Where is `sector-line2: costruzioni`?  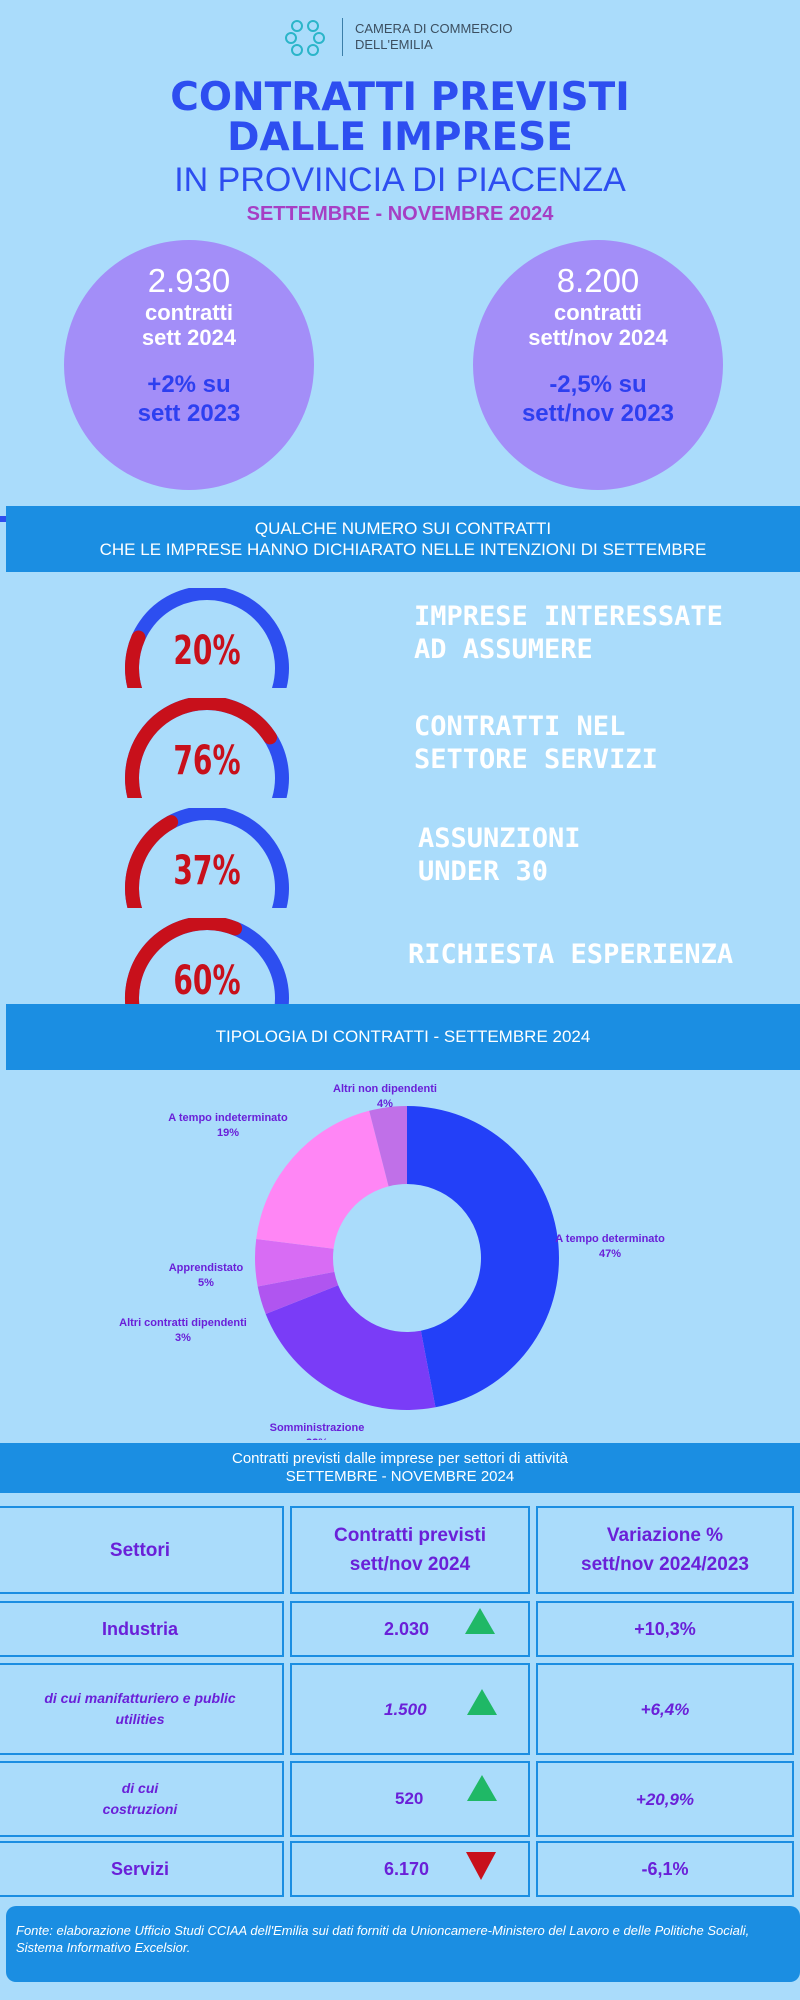 sector-line2: costruzioni is located at coordinates (140, 1809).